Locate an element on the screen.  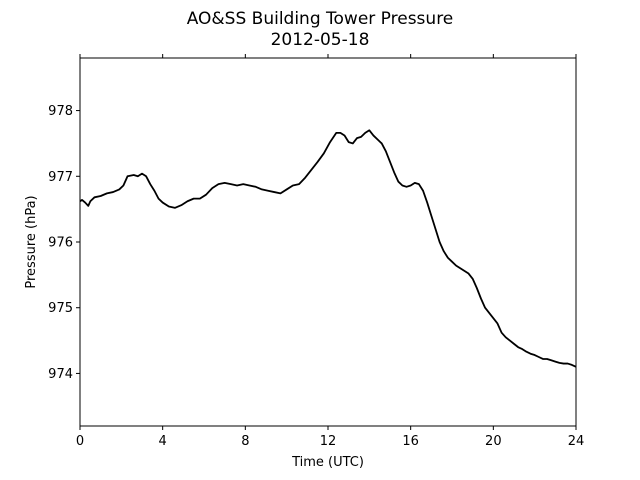
y-tick-label: 976 is located at coordinates (60, 243).